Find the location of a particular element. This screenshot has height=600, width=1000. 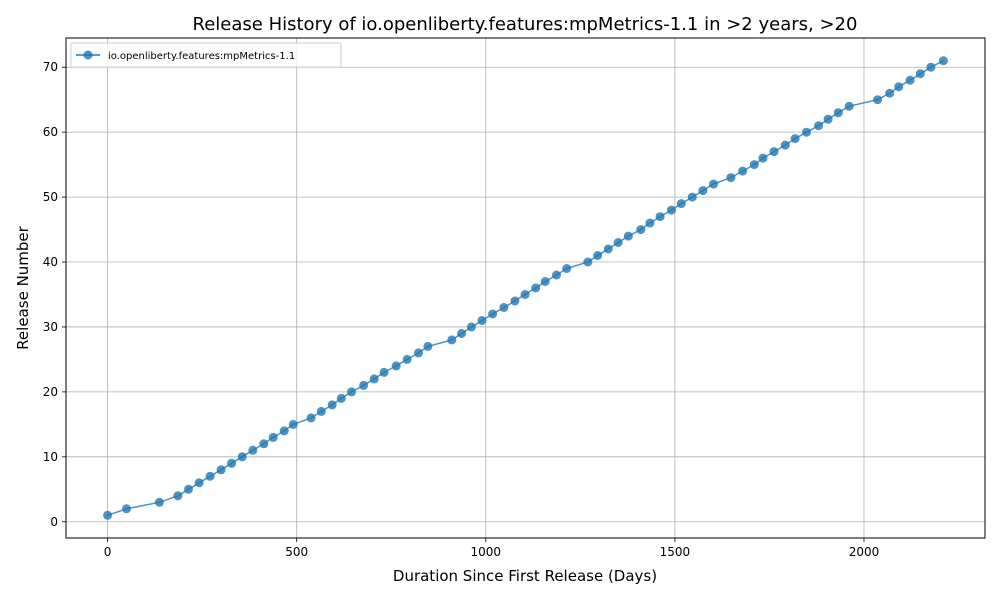

x-tick-label: 2000 is located at coordinates (864, 552).